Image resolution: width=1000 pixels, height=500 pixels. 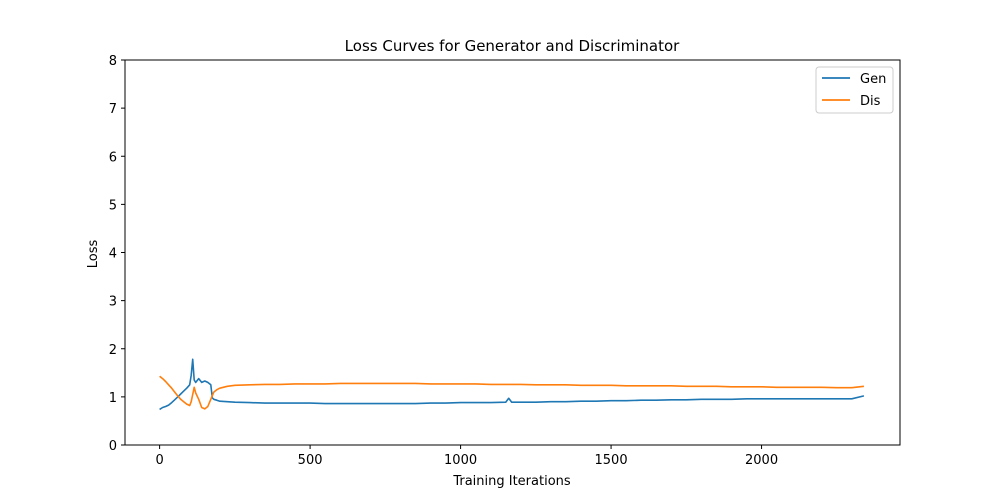 What do you see at coordinates (113, 61) in the screenshot?
I see `y-tick-label: 8` at bounding box center [113, 61].